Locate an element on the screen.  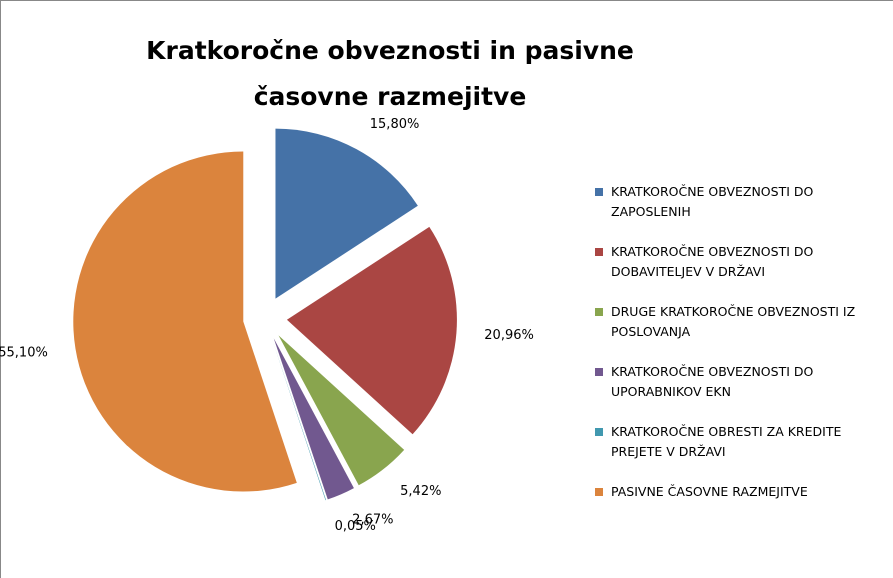
legend-item: PASIVNE ČASOVNE RAZMEJITVE is located at coordinates (737, 512).